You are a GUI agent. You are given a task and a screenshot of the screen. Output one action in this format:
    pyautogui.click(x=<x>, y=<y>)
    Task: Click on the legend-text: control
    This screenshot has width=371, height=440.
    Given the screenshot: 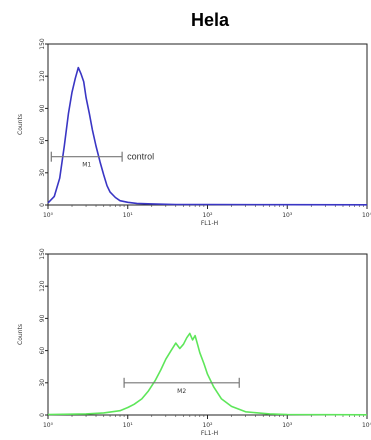 What is the action you would take?
    pyautogui.click(x=140, y=157)
    